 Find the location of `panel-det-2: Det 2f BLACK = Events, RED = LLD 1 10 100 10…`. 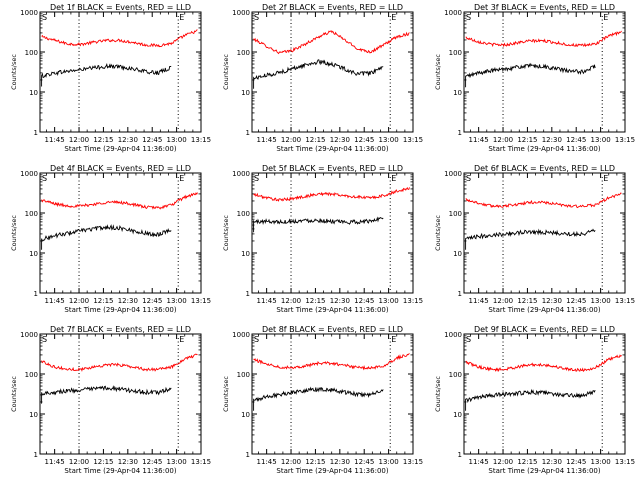

panel-det-2: Det 2f BLACK = Events, RED = LLD 1 10 100 10… is located at coordinates (322, 78).